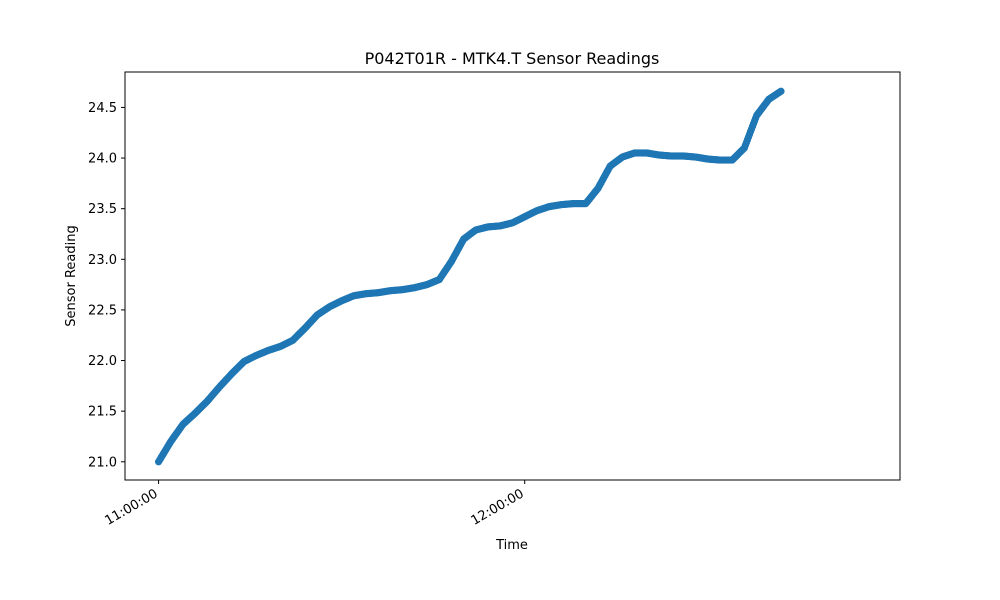 The height and width of the screenshot is (600, 1000). What do you see at coordinates (511, 545) in the screenshot?
I see `x-axis-label: Time` at bounding box center [511, 545].